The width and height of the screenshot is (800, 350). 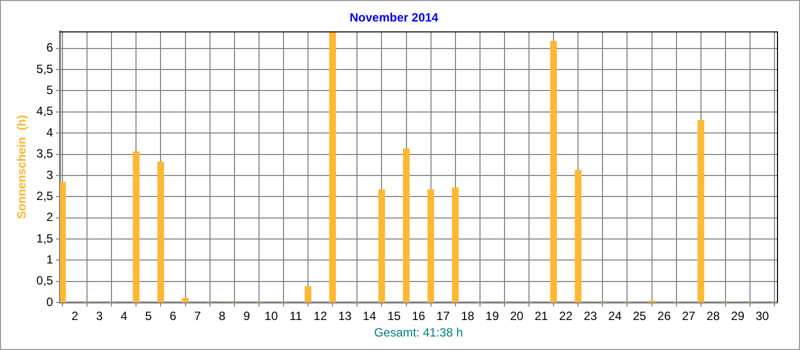 What do you see at coordinates (321, 316) in the screenshot?
I see `x-tick-label: 12` at bounding box center [321, 316].